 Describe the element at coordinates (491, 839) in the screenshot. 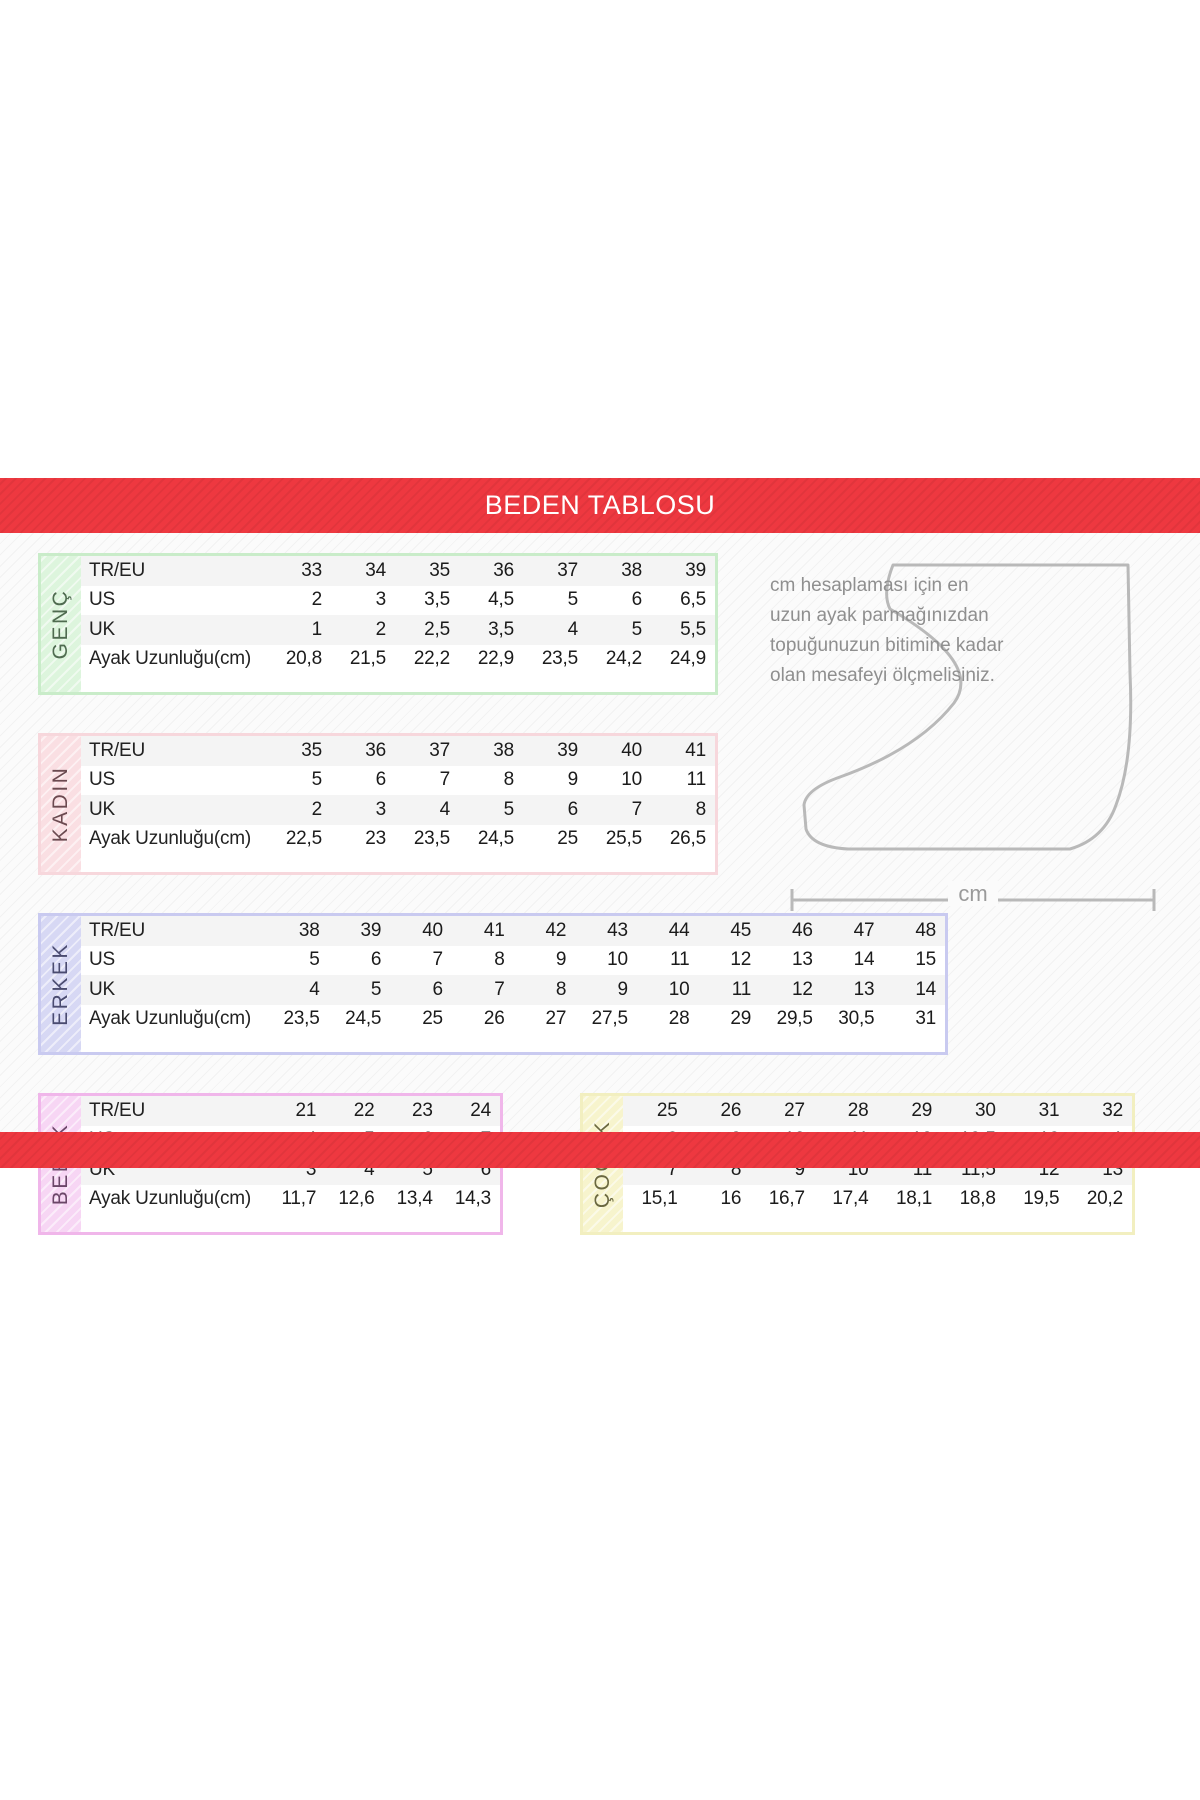

I see `row-values: 22,5 23 23,5 24,5 25 25,5 26,5` at that location.